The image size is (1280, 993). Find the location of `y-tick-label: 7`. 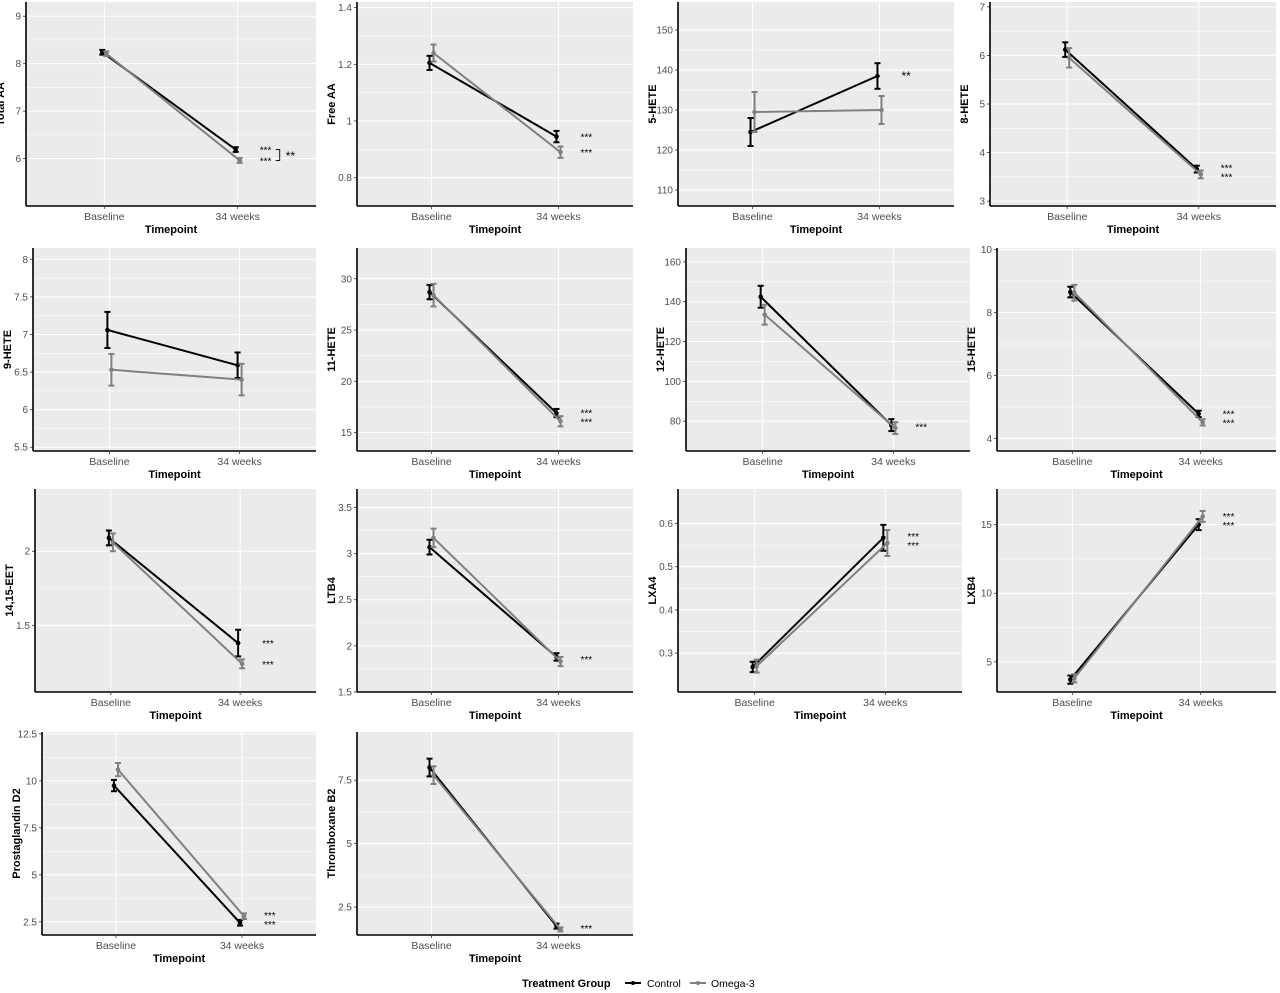

y-tick-label: 7 is located at coordinates (18, 112).